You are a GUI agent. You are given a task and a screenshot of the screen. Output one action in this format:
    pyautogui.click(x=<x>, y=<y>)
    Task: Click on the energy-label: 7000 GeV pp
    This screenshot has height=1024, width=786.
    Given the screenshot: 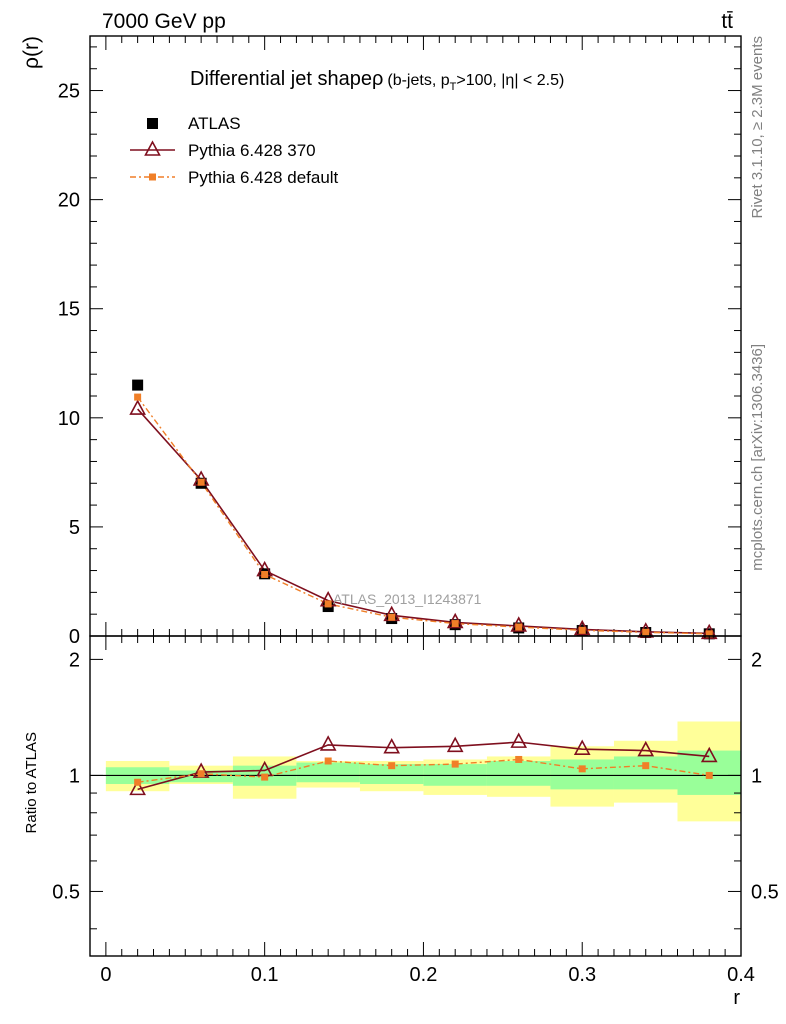 What is the action you would take?
    pyautogui.click(x=164, y=21)
    